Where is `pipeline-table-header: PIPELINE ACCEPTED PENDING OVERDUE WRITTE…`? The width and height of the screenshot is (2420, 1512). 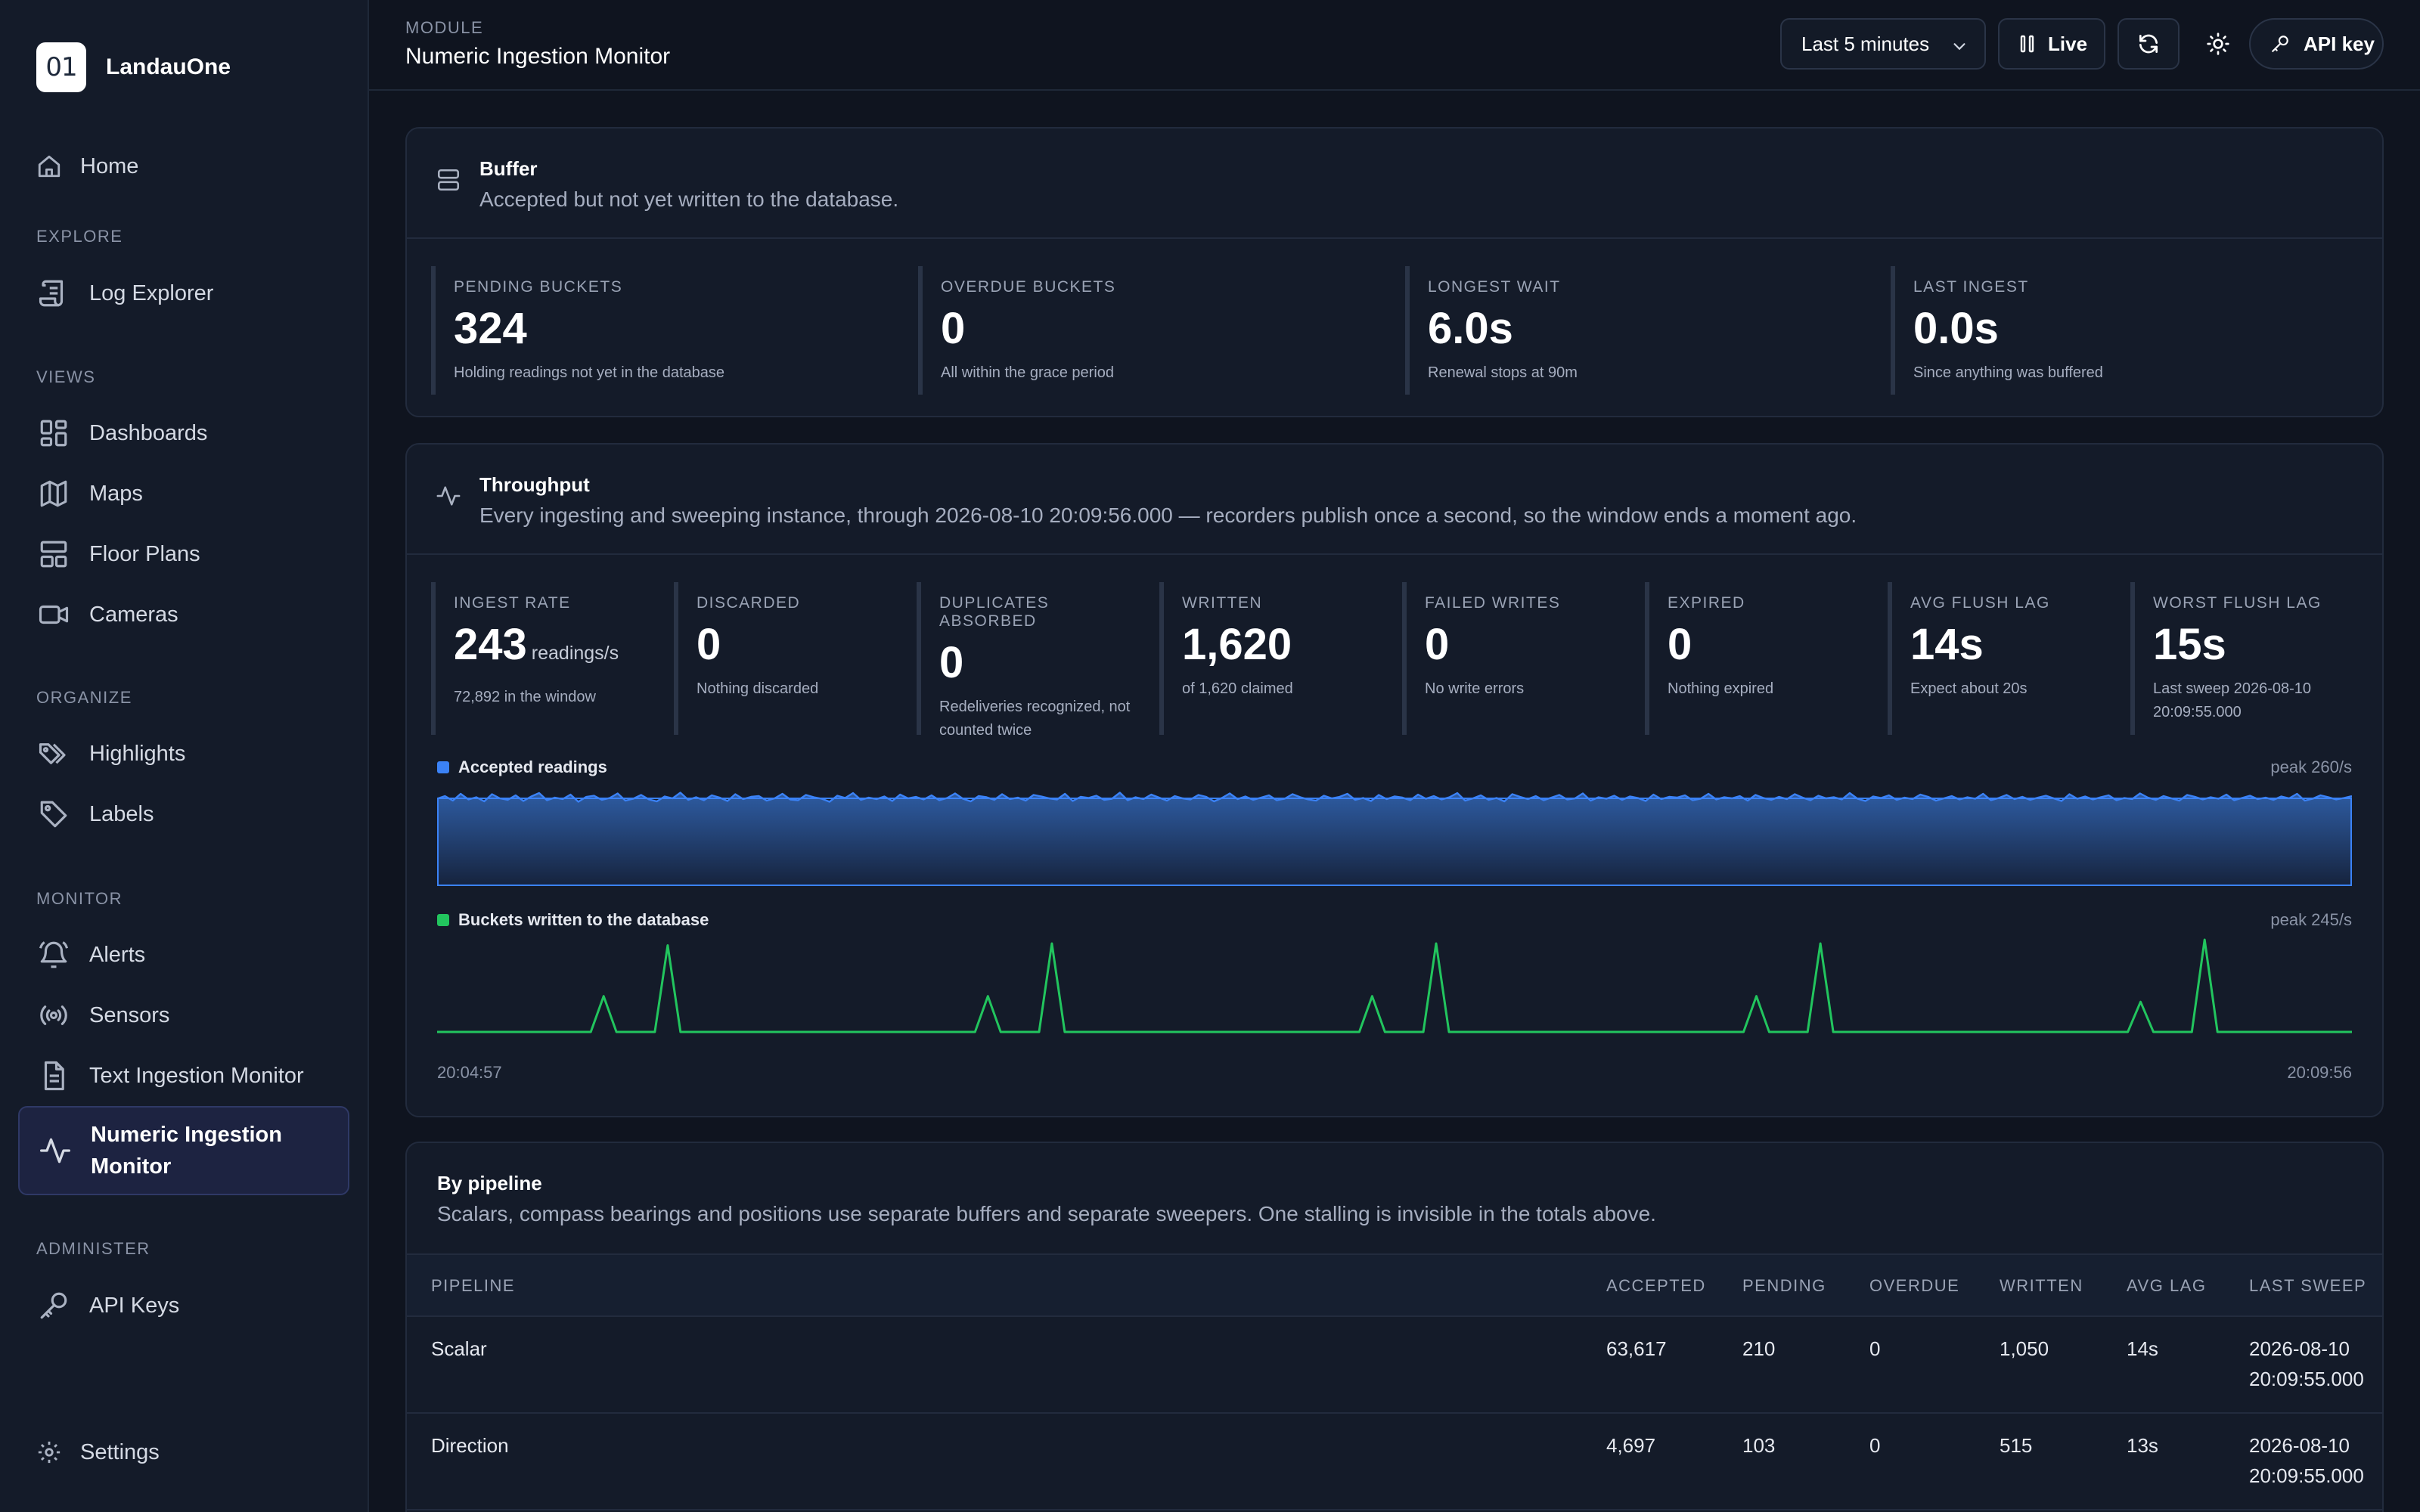
pipeline-table-header: PIPELINE ACCEPTED PENDING OVERDUE WRITTE… is located at coordinates (1394, 1285).